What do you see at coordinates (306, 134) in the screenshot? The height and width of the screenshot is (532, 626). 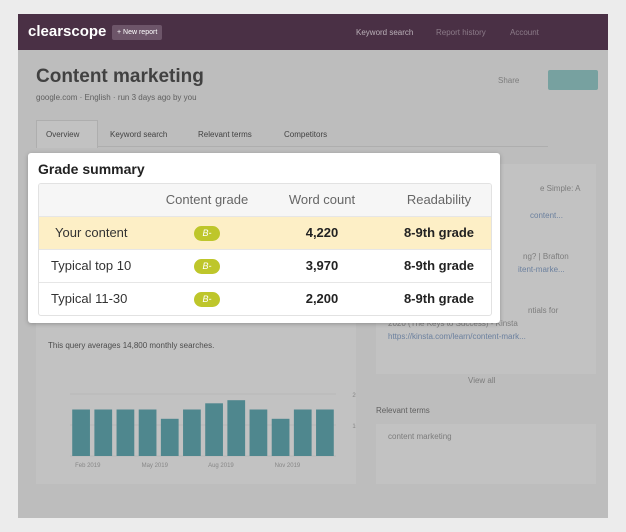 I see `tab: Competitors` at bounding box center [306, 134].